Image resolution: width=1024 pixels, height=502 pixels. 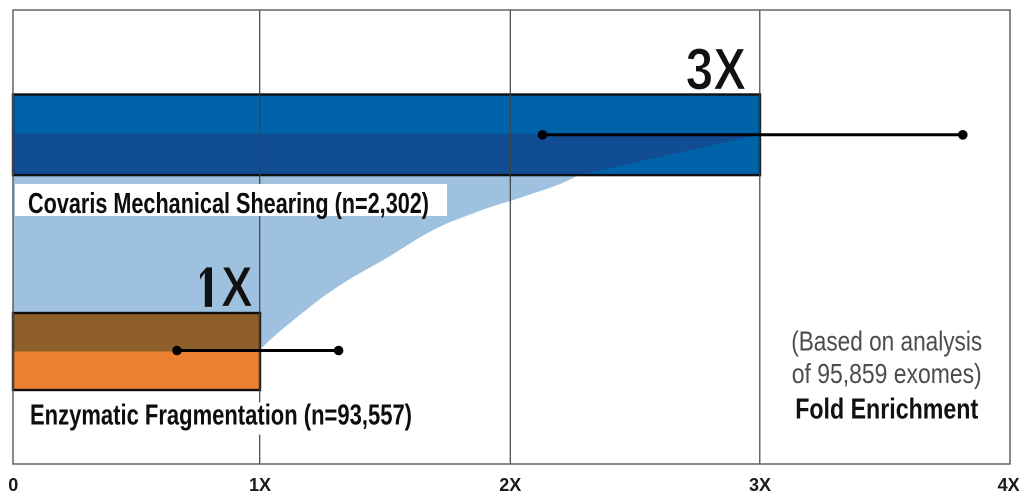 What do you see at coordinates (886, 410) in the screenshot?
I see `svg-text: Fold Enrichment` at bounding box center [886, 410].